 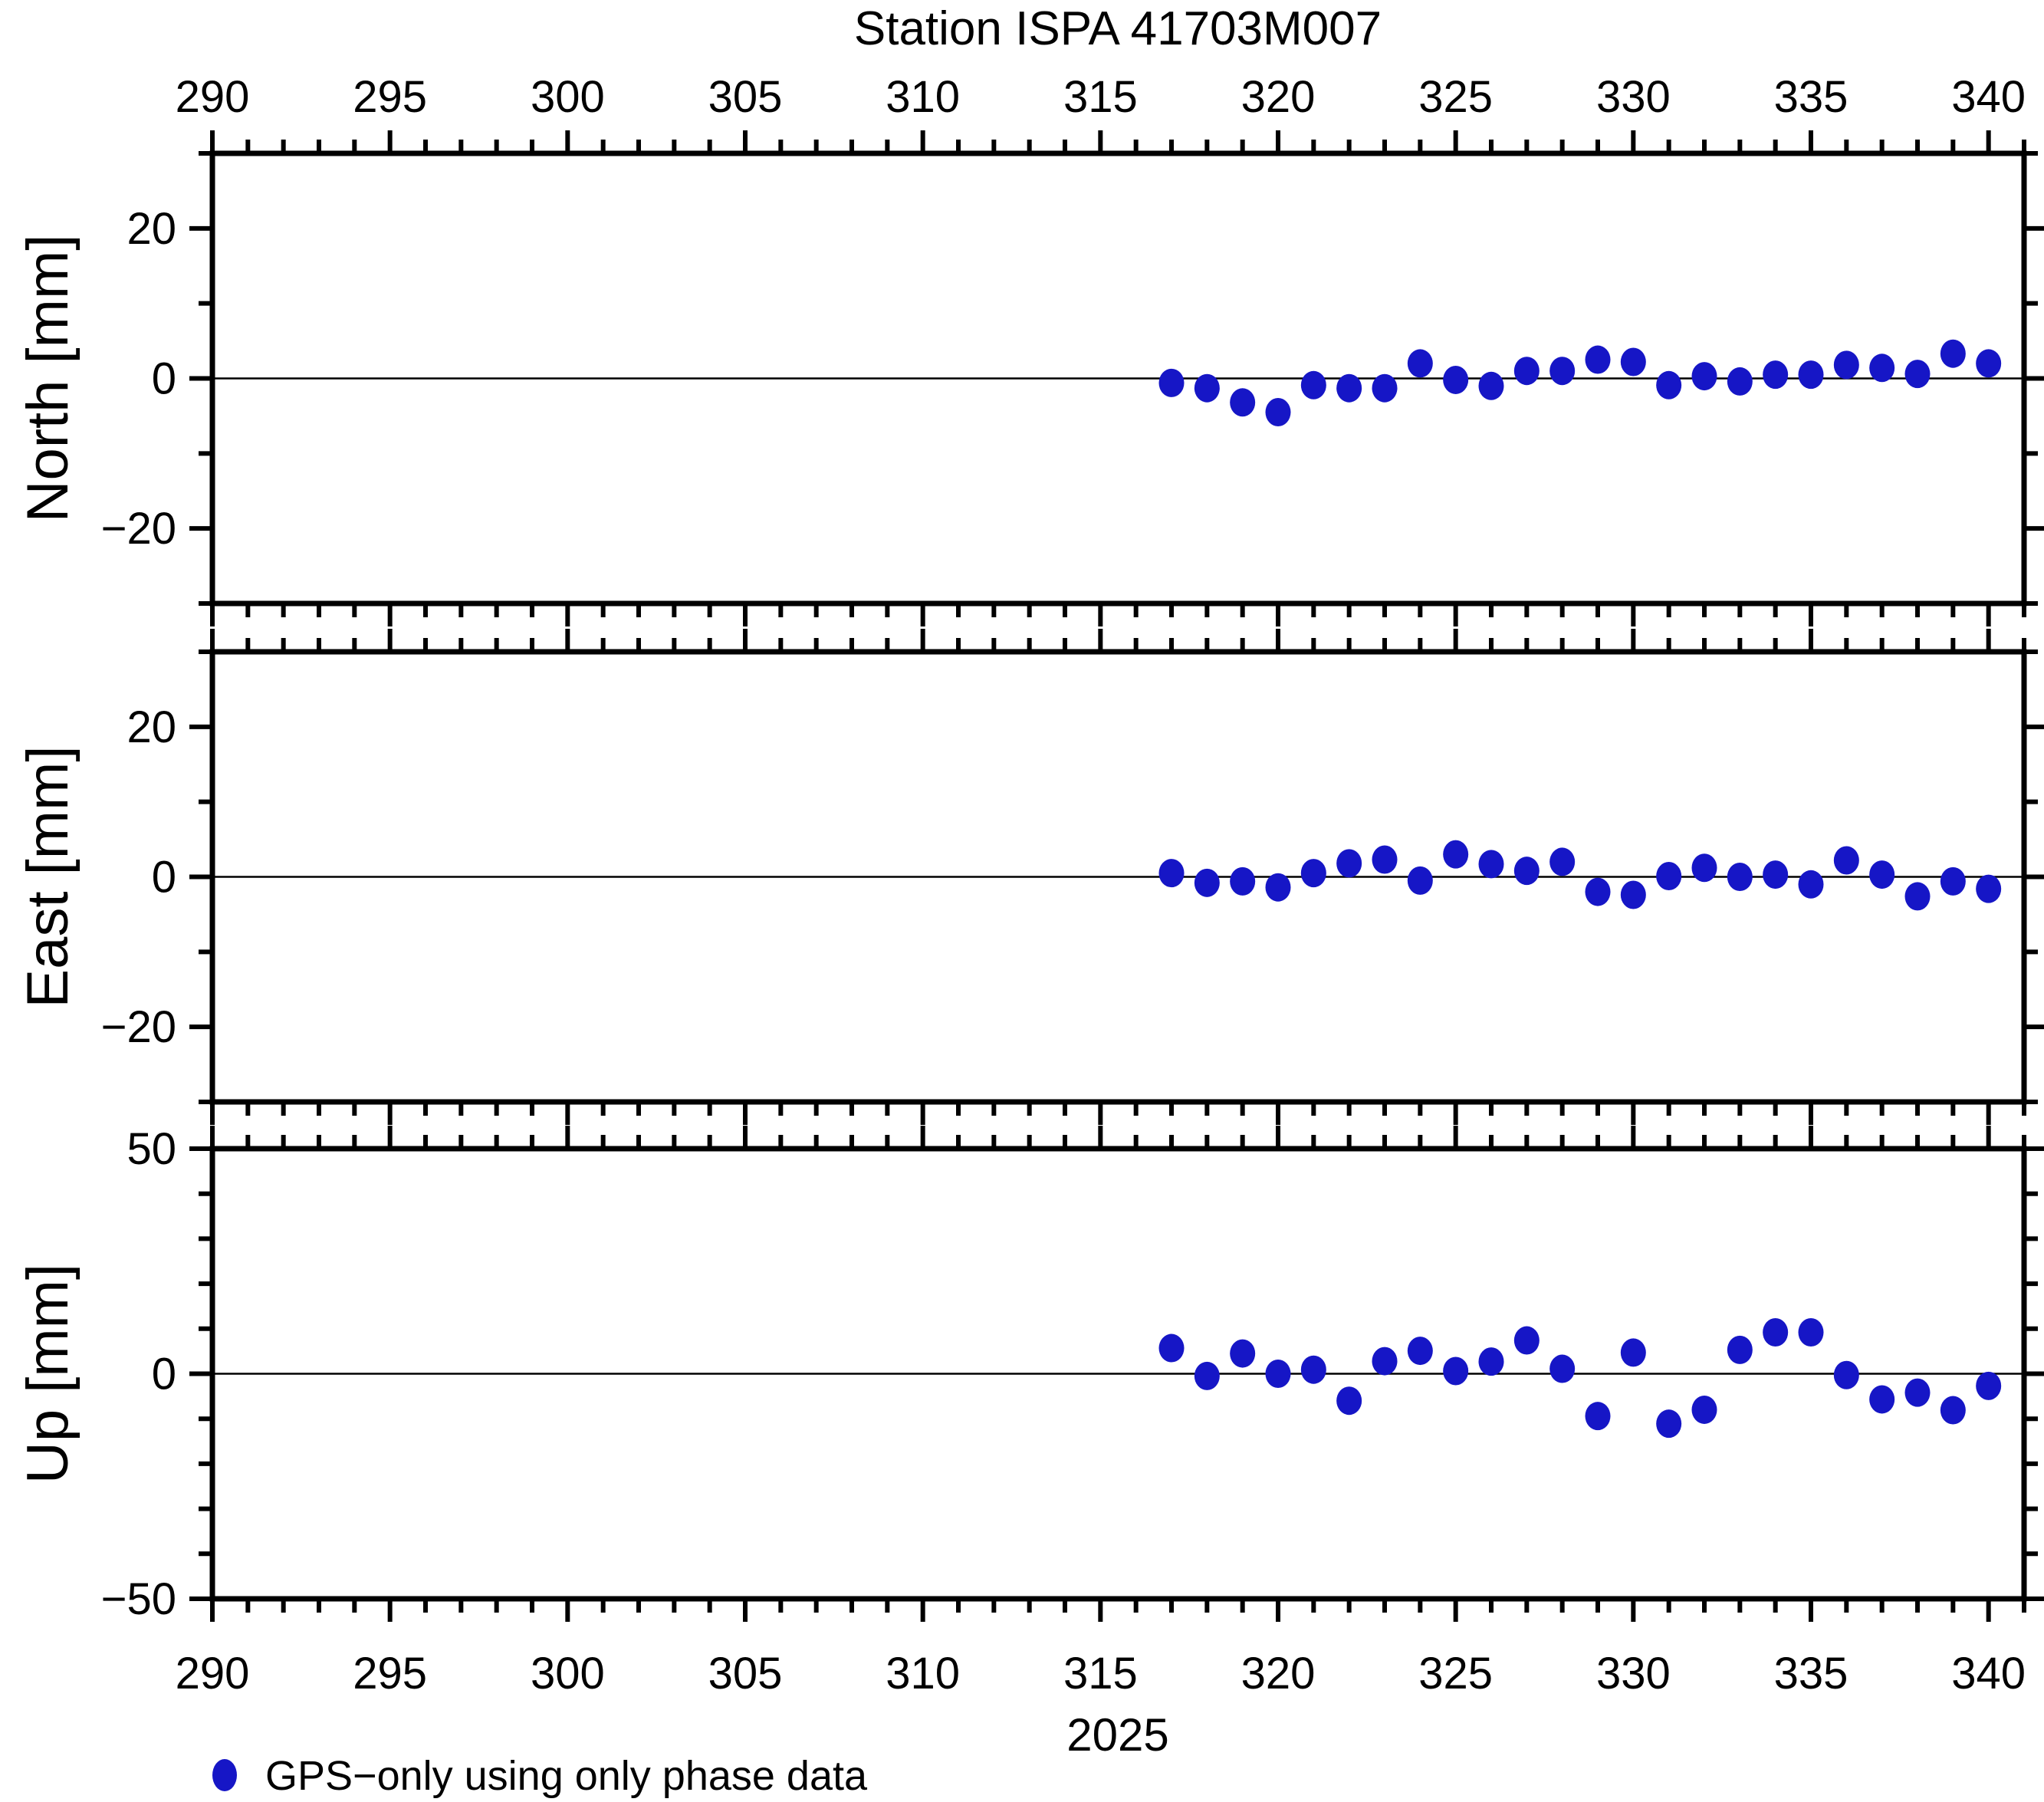 I want to click on x-axis-year-label: 2025, so click(x=1117, y=1735).